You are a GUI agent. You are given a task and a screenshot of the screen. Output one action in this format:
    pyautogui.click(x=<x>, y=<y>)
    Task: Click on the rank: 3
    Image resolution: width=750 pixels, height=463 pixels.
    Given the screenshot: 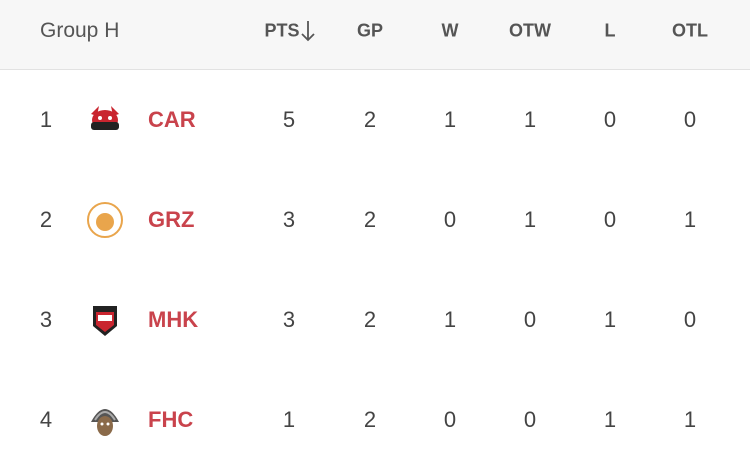 What is the action you would take?
    pyautogui.click(x=46, y=319)
    